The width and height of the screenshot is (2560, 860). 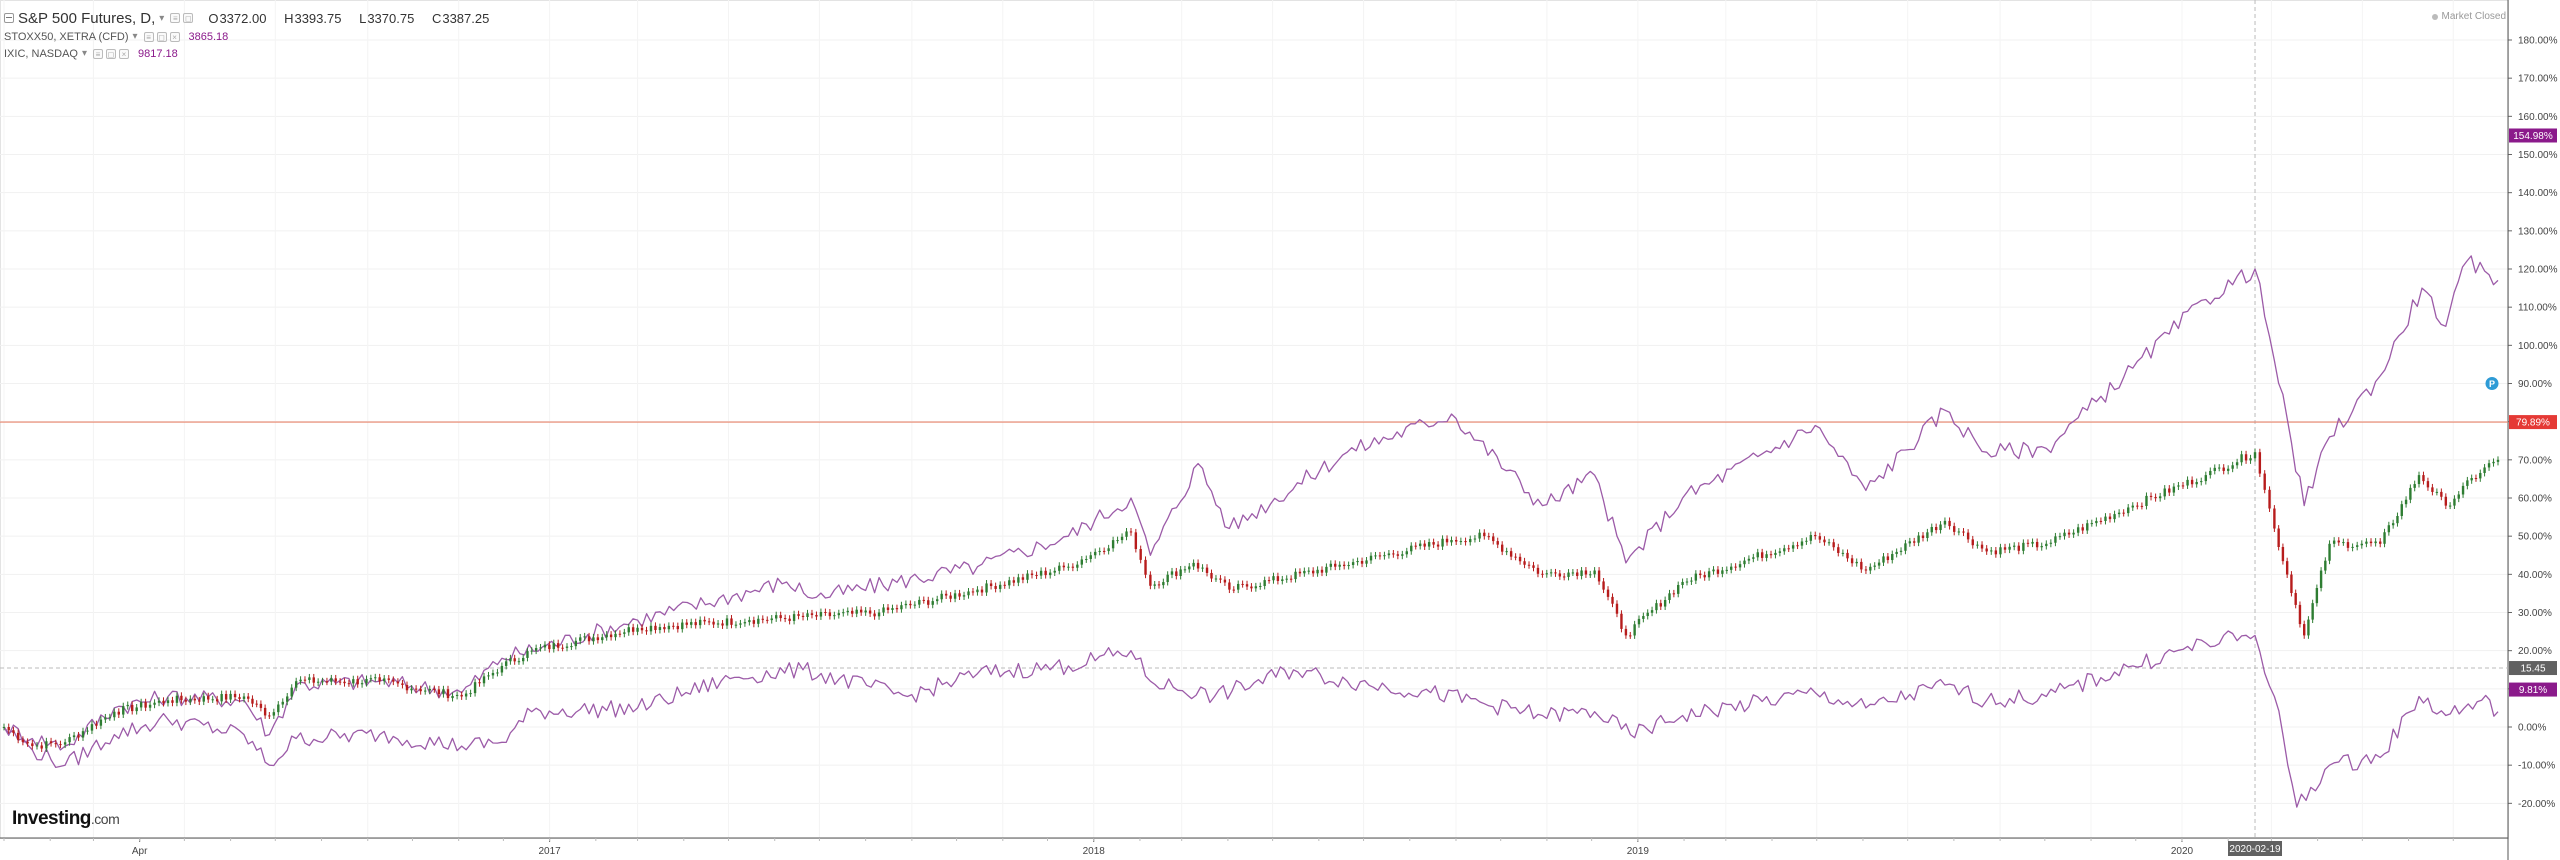 I want to click on ohlc-open-key: O, so click(x=213, y=18).